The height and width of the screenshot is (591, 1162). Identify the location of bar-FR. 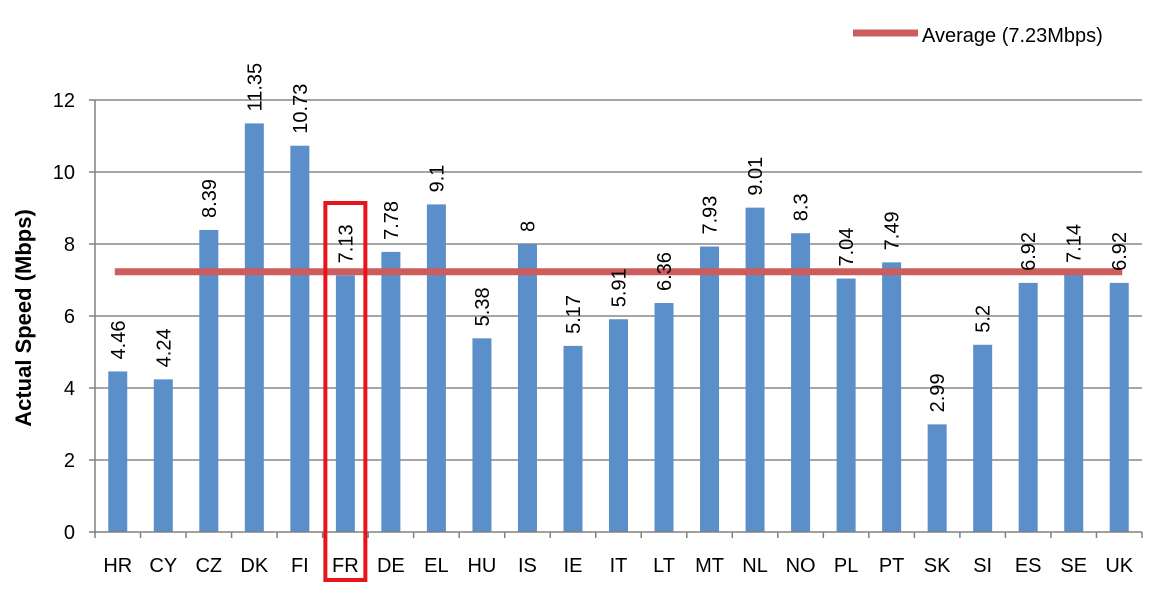
(345, 403).